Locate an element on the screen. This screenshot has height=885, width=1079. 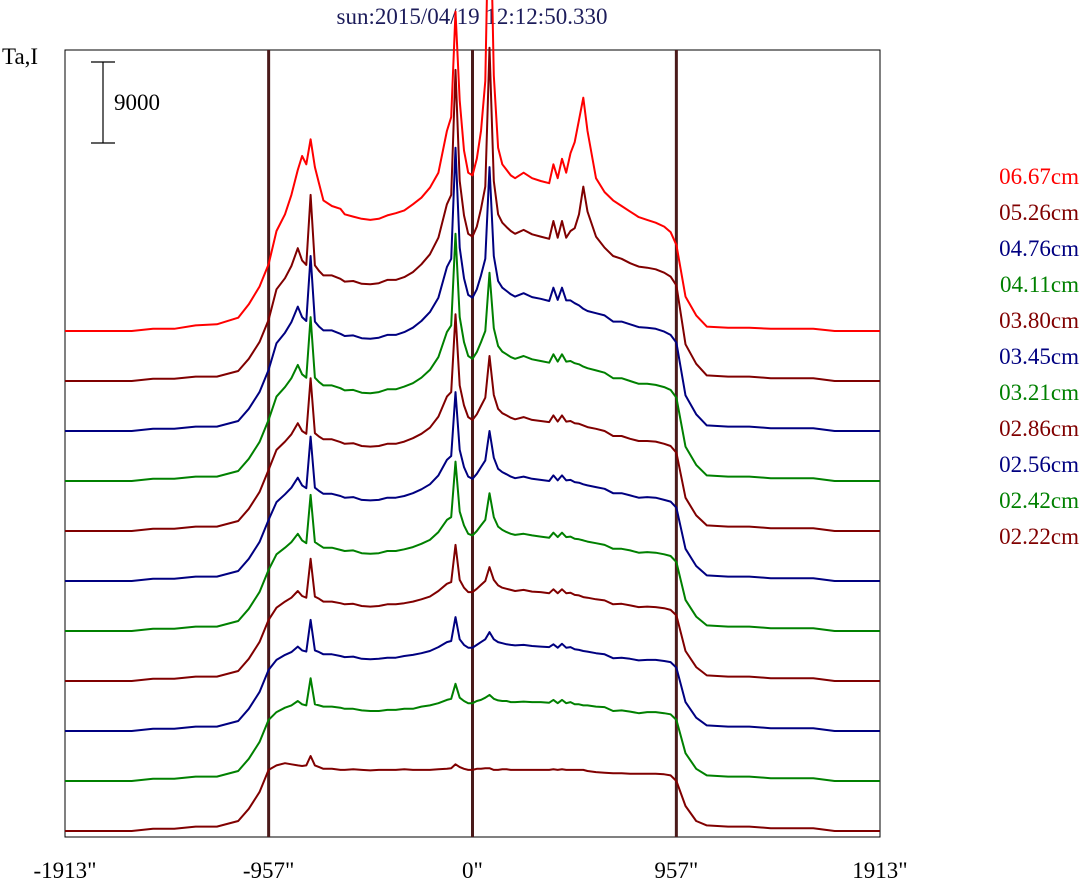
x-tick-label-3: 957" is located at coordinates (676, 870).